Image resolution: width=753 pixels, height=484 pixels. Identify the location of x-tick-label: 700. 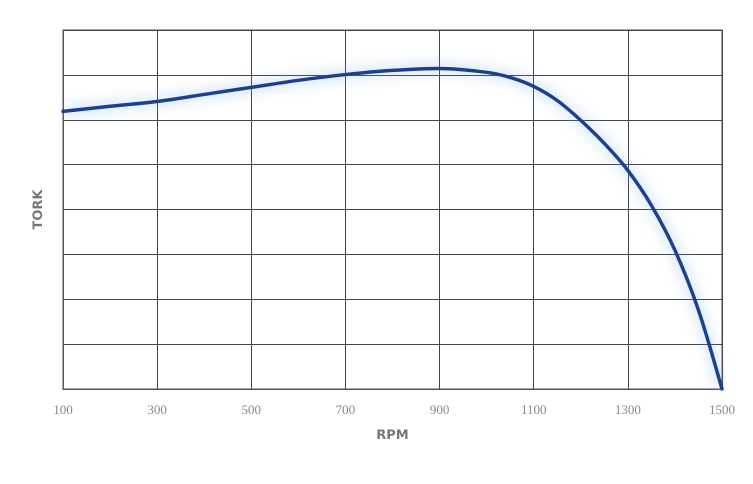
(346, 409).